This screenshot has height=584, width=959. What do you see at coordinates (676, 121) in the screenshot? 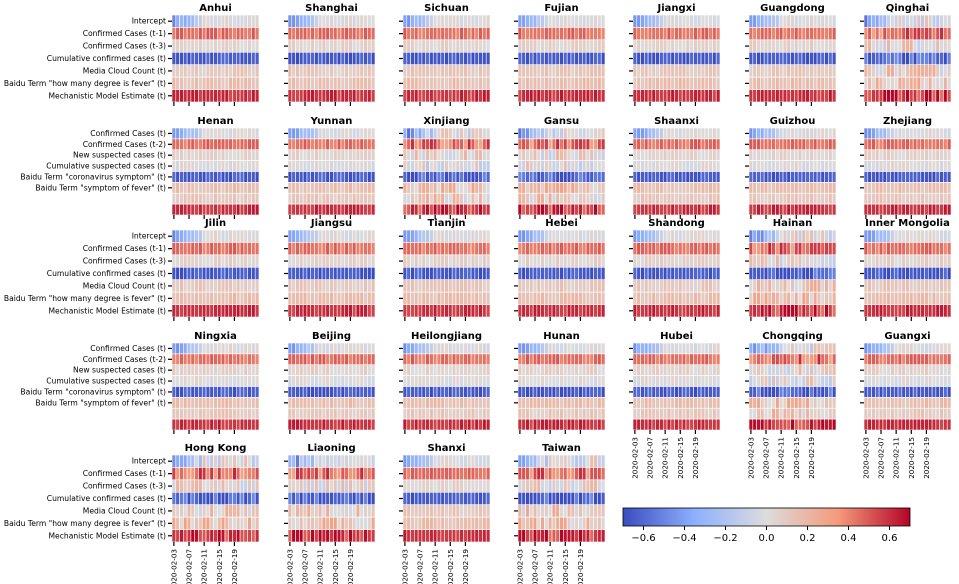
I see `panel-title: Shaanxi` at bounding box center [676, 121].